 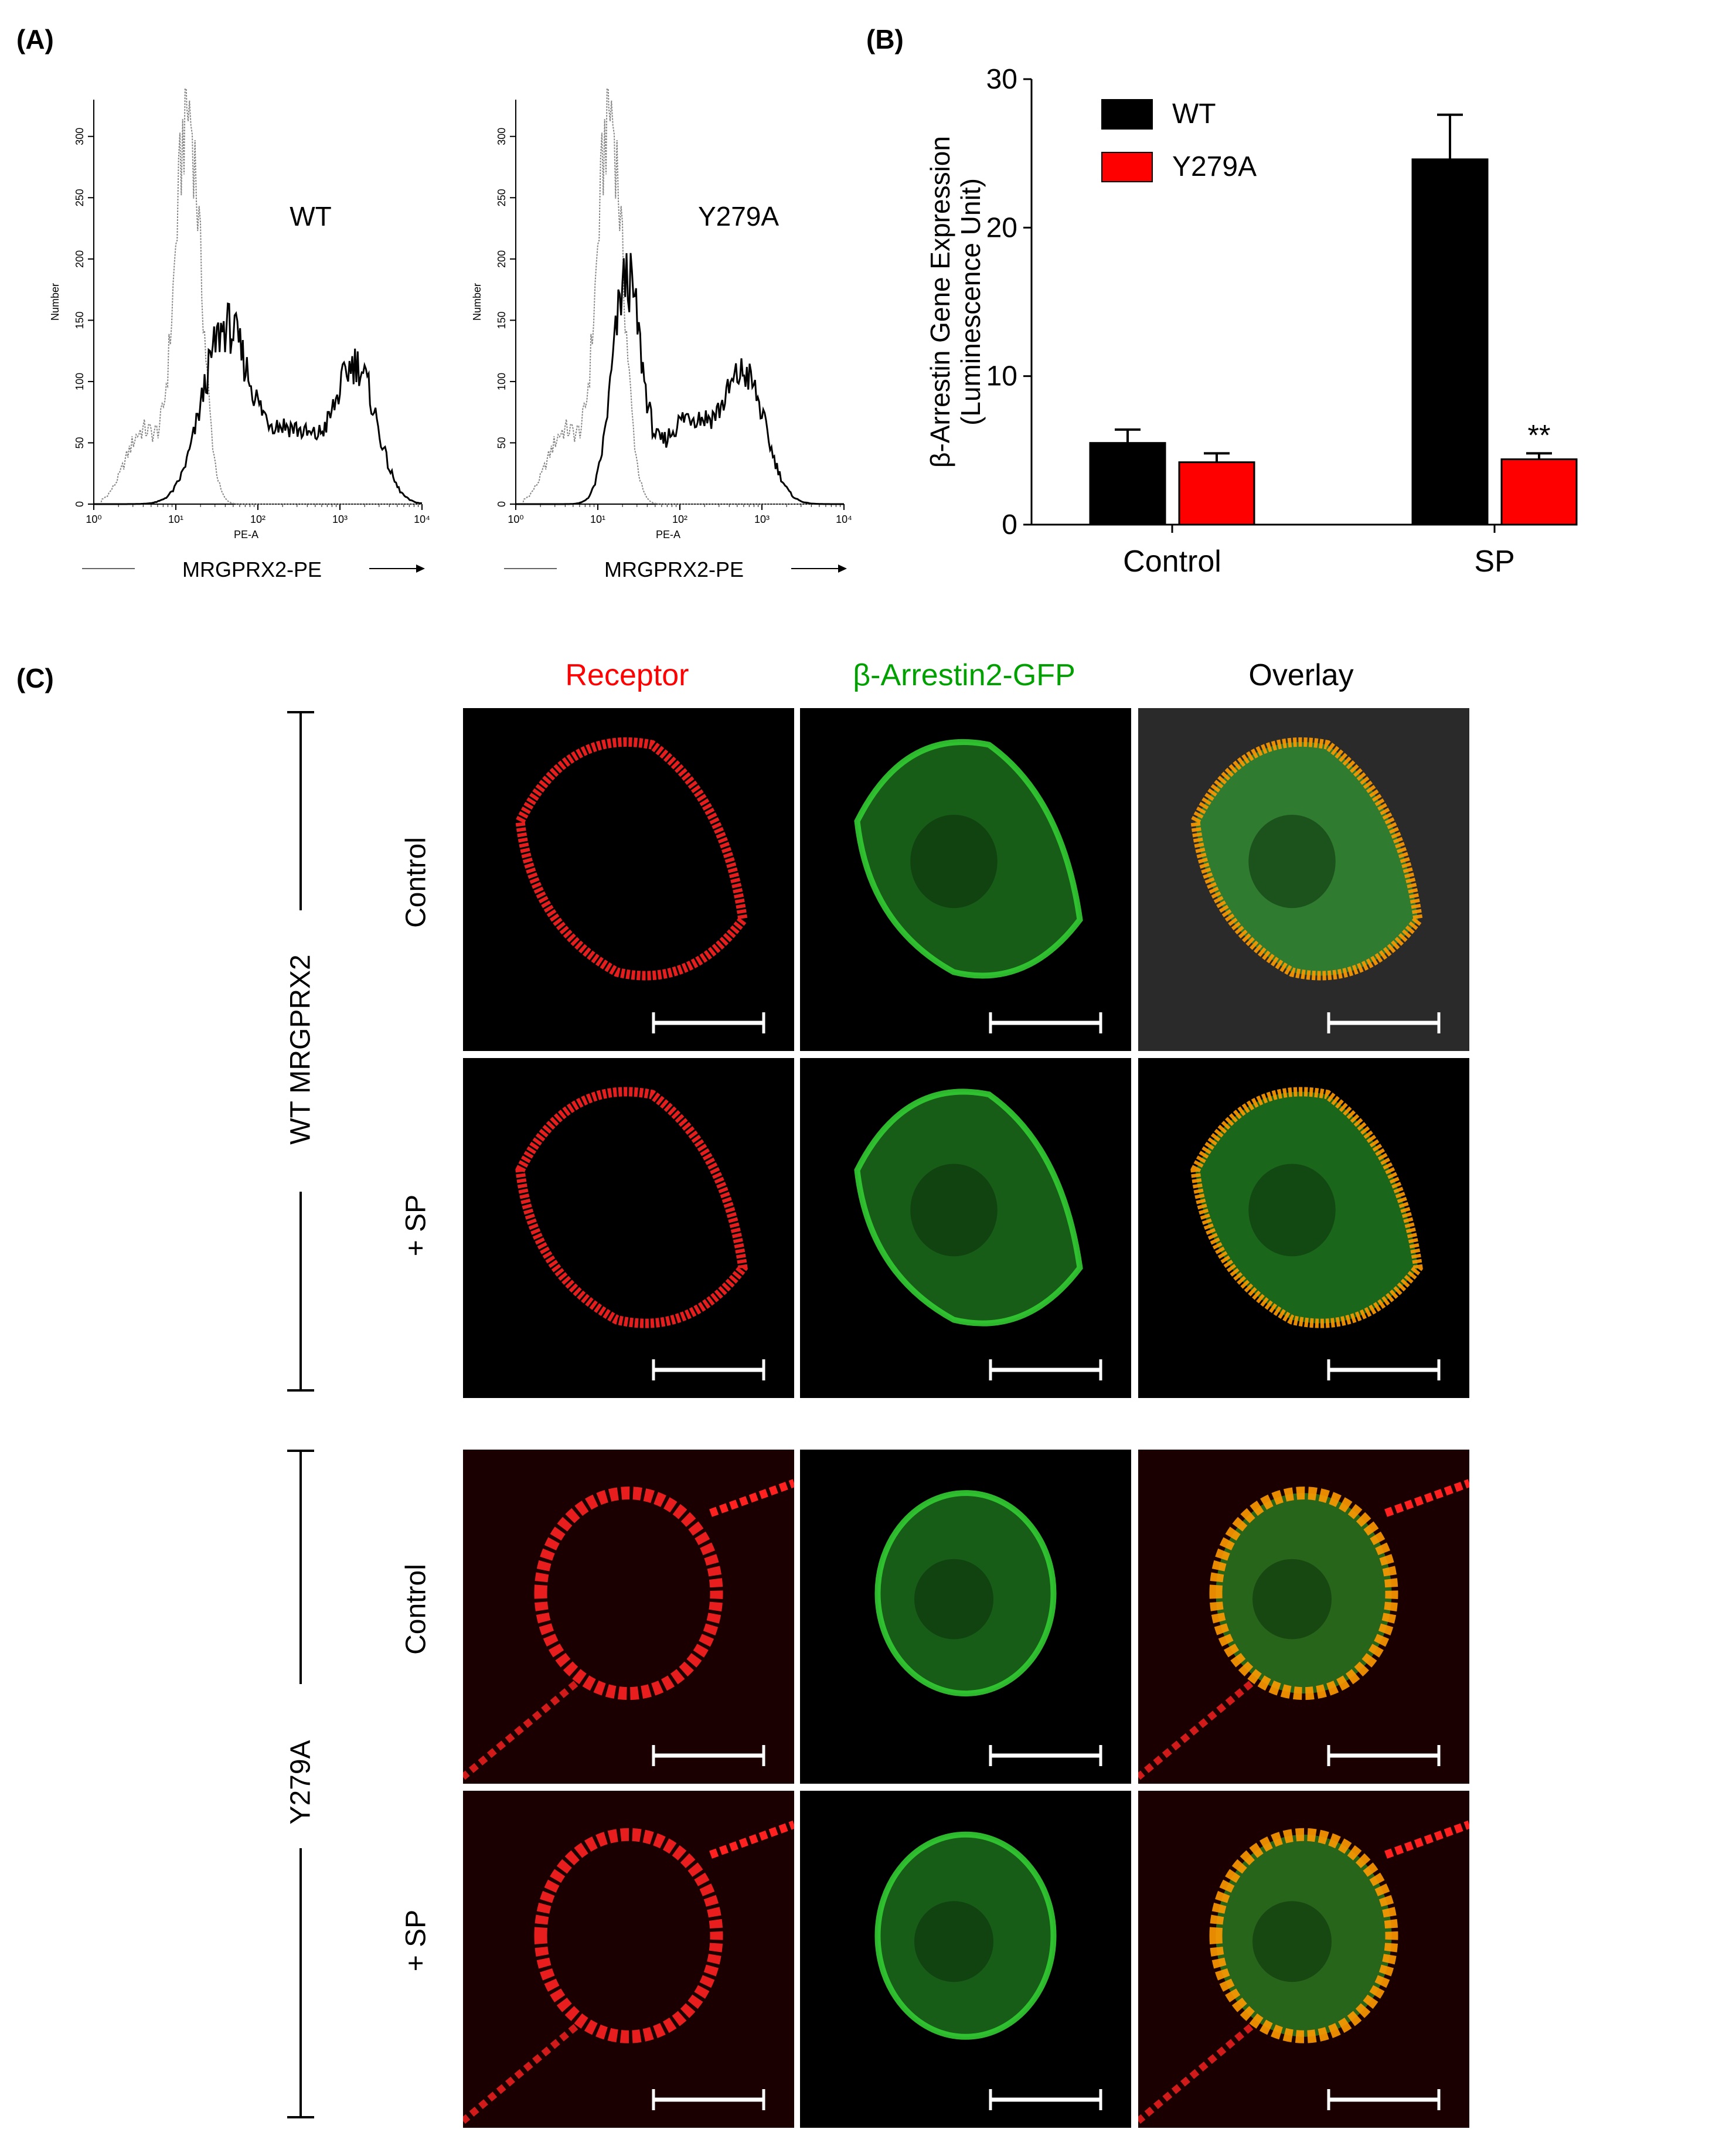 I want to click on legend-swatch-y279a, so click(x=1127, y=167).